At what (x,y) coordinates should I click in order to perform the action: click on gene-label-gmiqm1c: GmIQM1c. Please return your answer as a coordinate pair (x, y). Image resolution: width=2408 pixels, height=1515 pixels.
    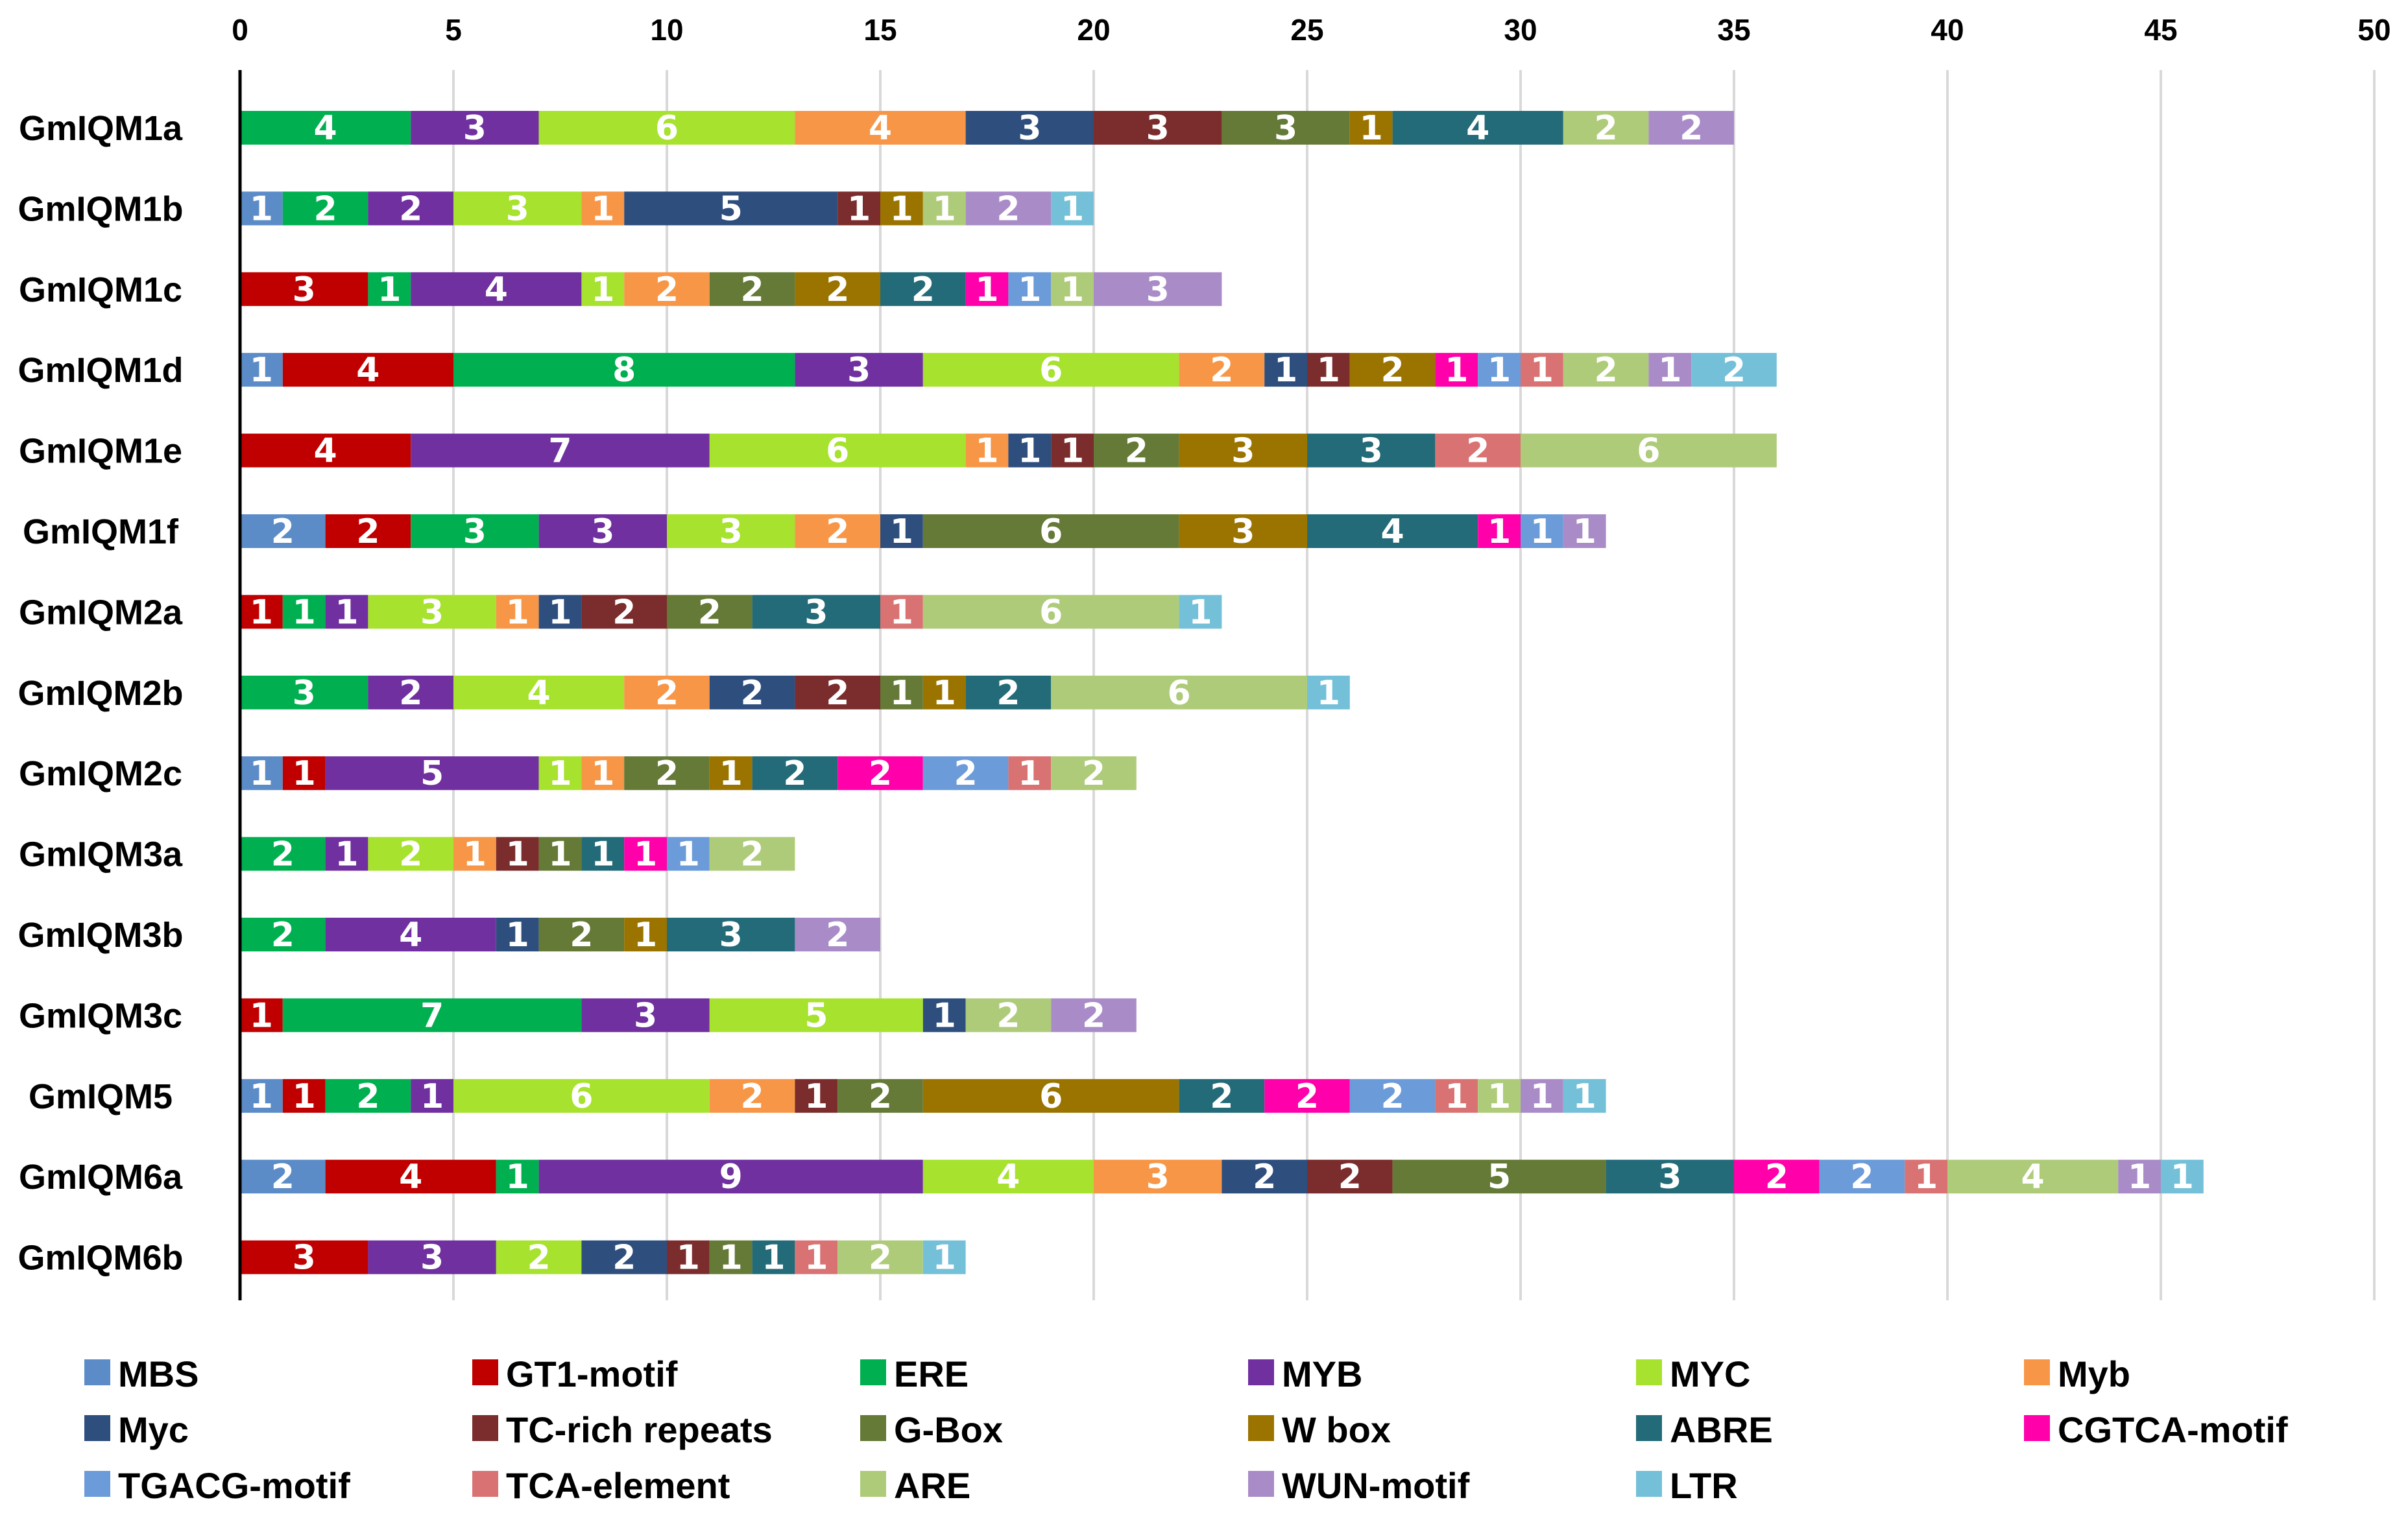
    Looking at the image, I should click on (100, 289).